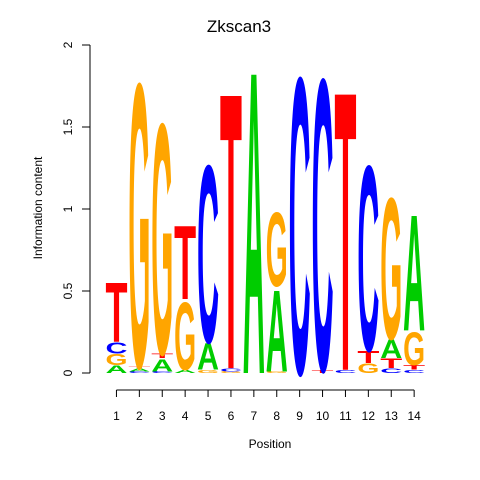  I want to click on logo-stack-11: CT, so click(345, 232).